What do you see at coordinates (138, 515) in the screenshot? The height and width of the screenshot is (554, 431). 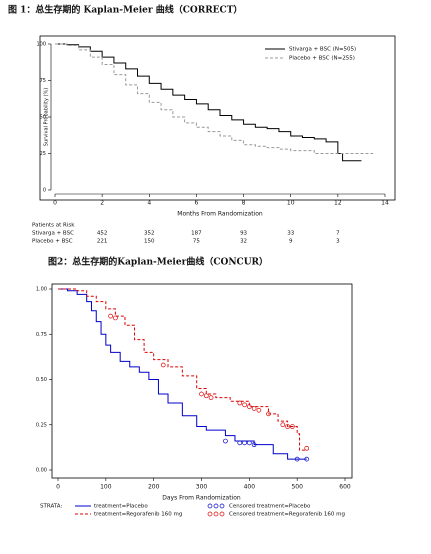 I see `legend-label: treatment=Regorafenib 160 mg` at bounding box center [138, 515].